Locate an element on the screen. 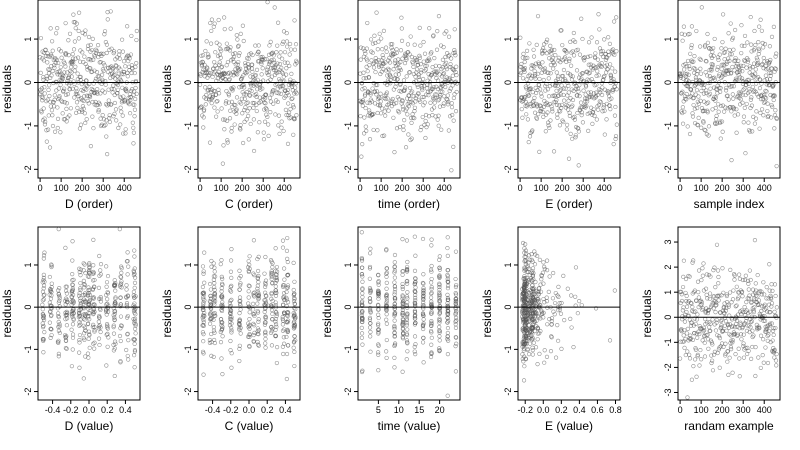  y-tick-label: -2 is located at coordinates (668, 367).